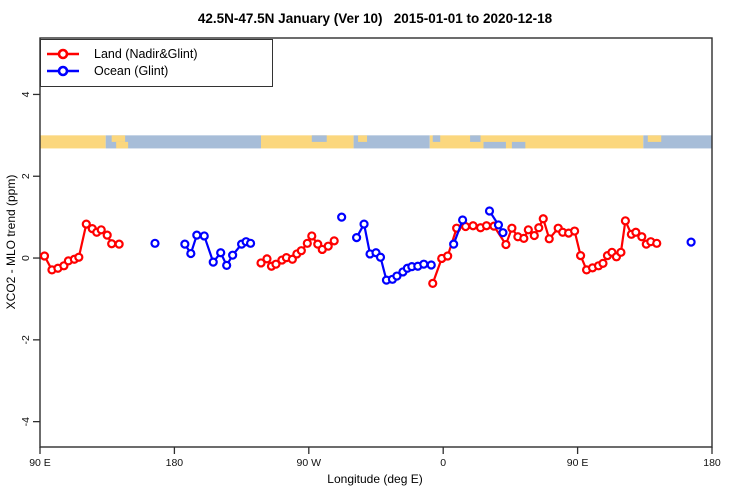 This screenshot has width=750, height=500. What do you see at coordinates (63, 70) in the screenshot?
I see `ocean-series-marker-icon` at bounding box center [63, 70].